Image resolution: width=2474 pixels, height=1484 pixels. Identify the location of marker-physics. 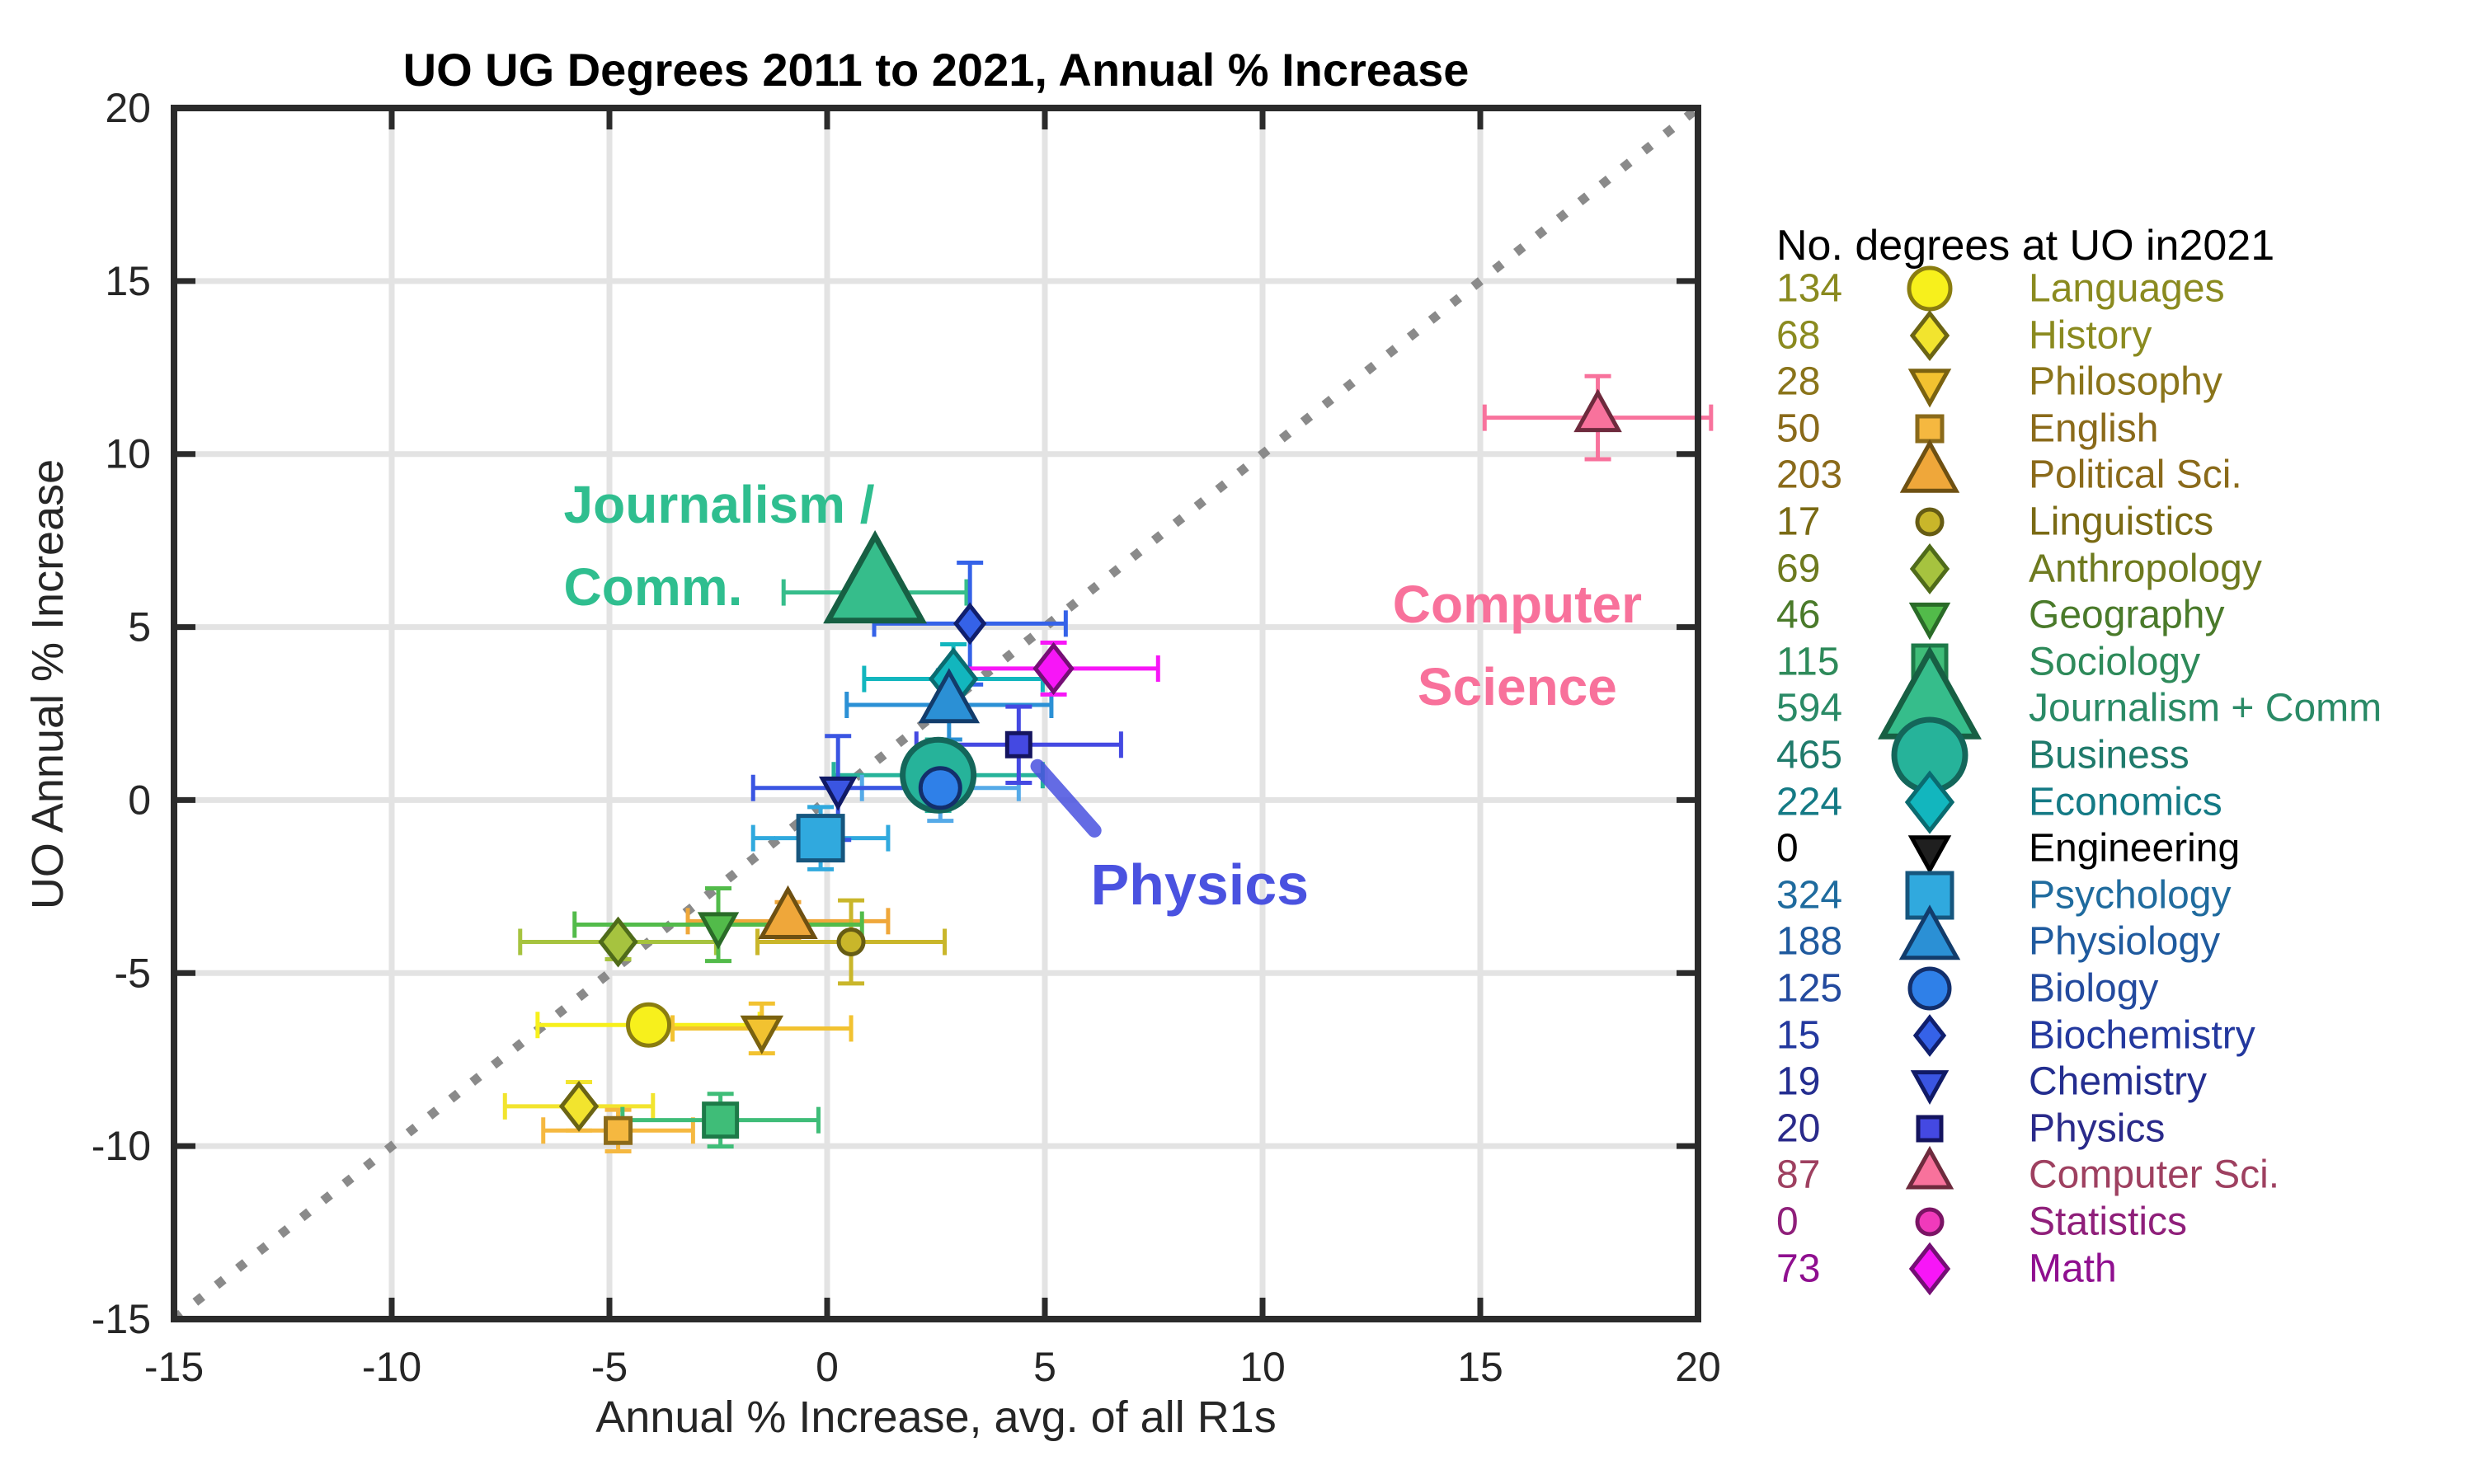
(1018, 744).